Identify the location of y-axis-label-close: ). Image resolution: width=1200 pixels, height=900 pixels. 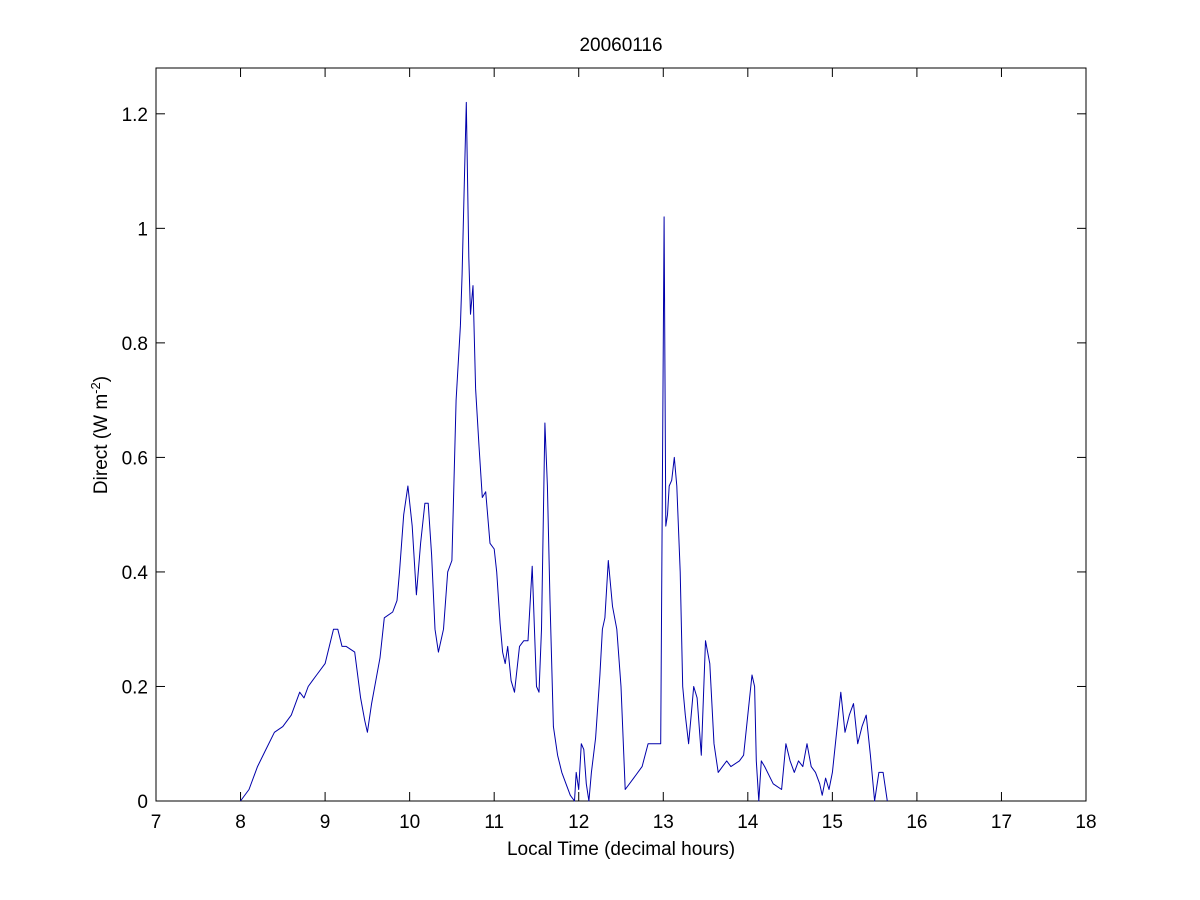
(101, 379).